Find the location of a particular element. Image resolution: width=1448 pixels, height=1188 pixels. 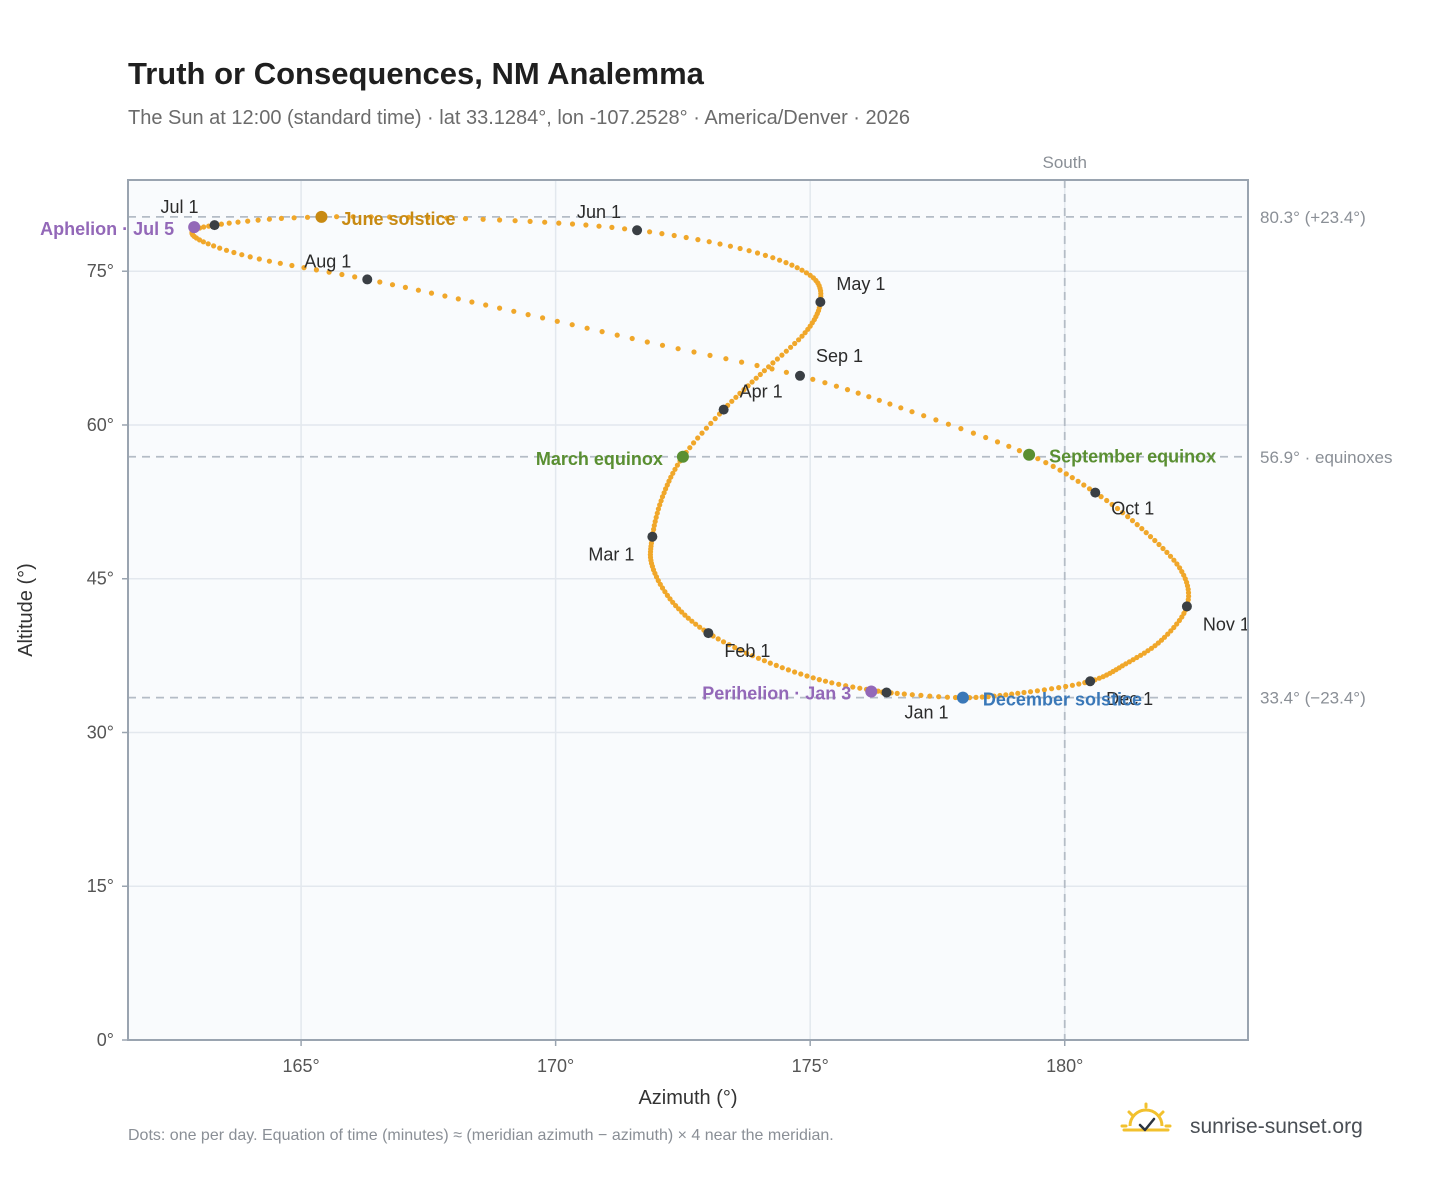

altitude-reference-label: 56.9° · equinoxes is located at coordinates (1326, 457).